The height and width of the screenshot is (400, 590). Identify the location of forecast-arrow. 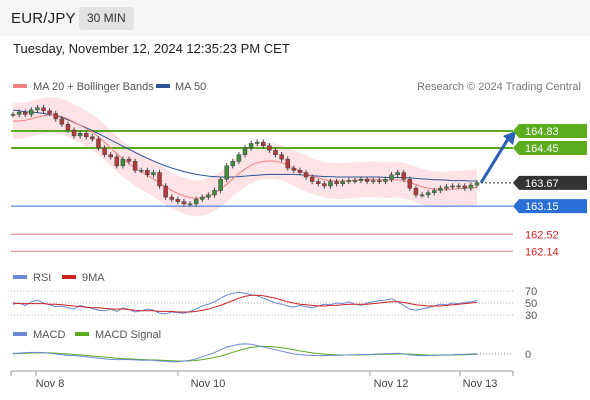
(497, 157).